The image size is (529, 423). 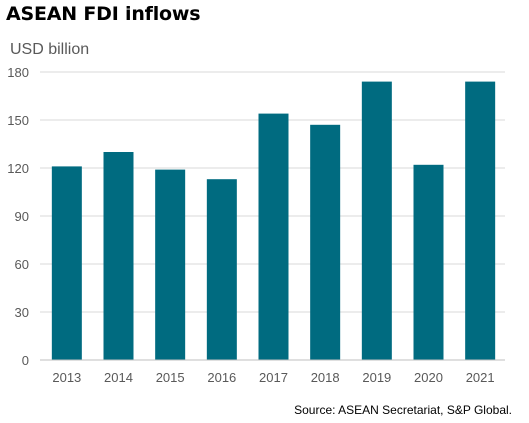 I want to click on bar-2020, so click(x=428, y=262).